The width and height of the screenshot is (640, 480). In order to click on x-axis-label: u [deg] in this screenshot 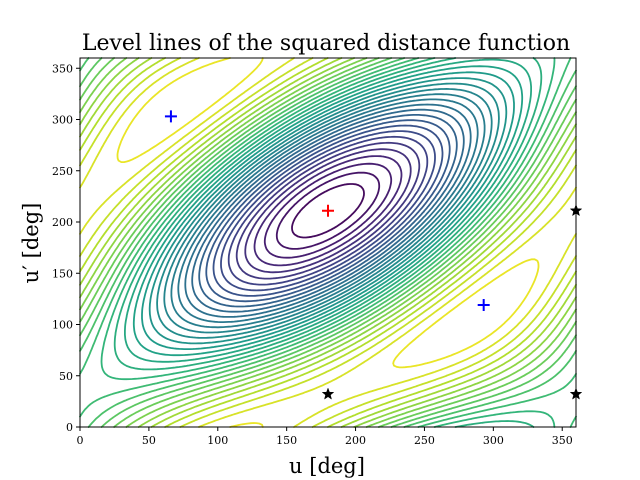, I will do `click(327, 466)`.